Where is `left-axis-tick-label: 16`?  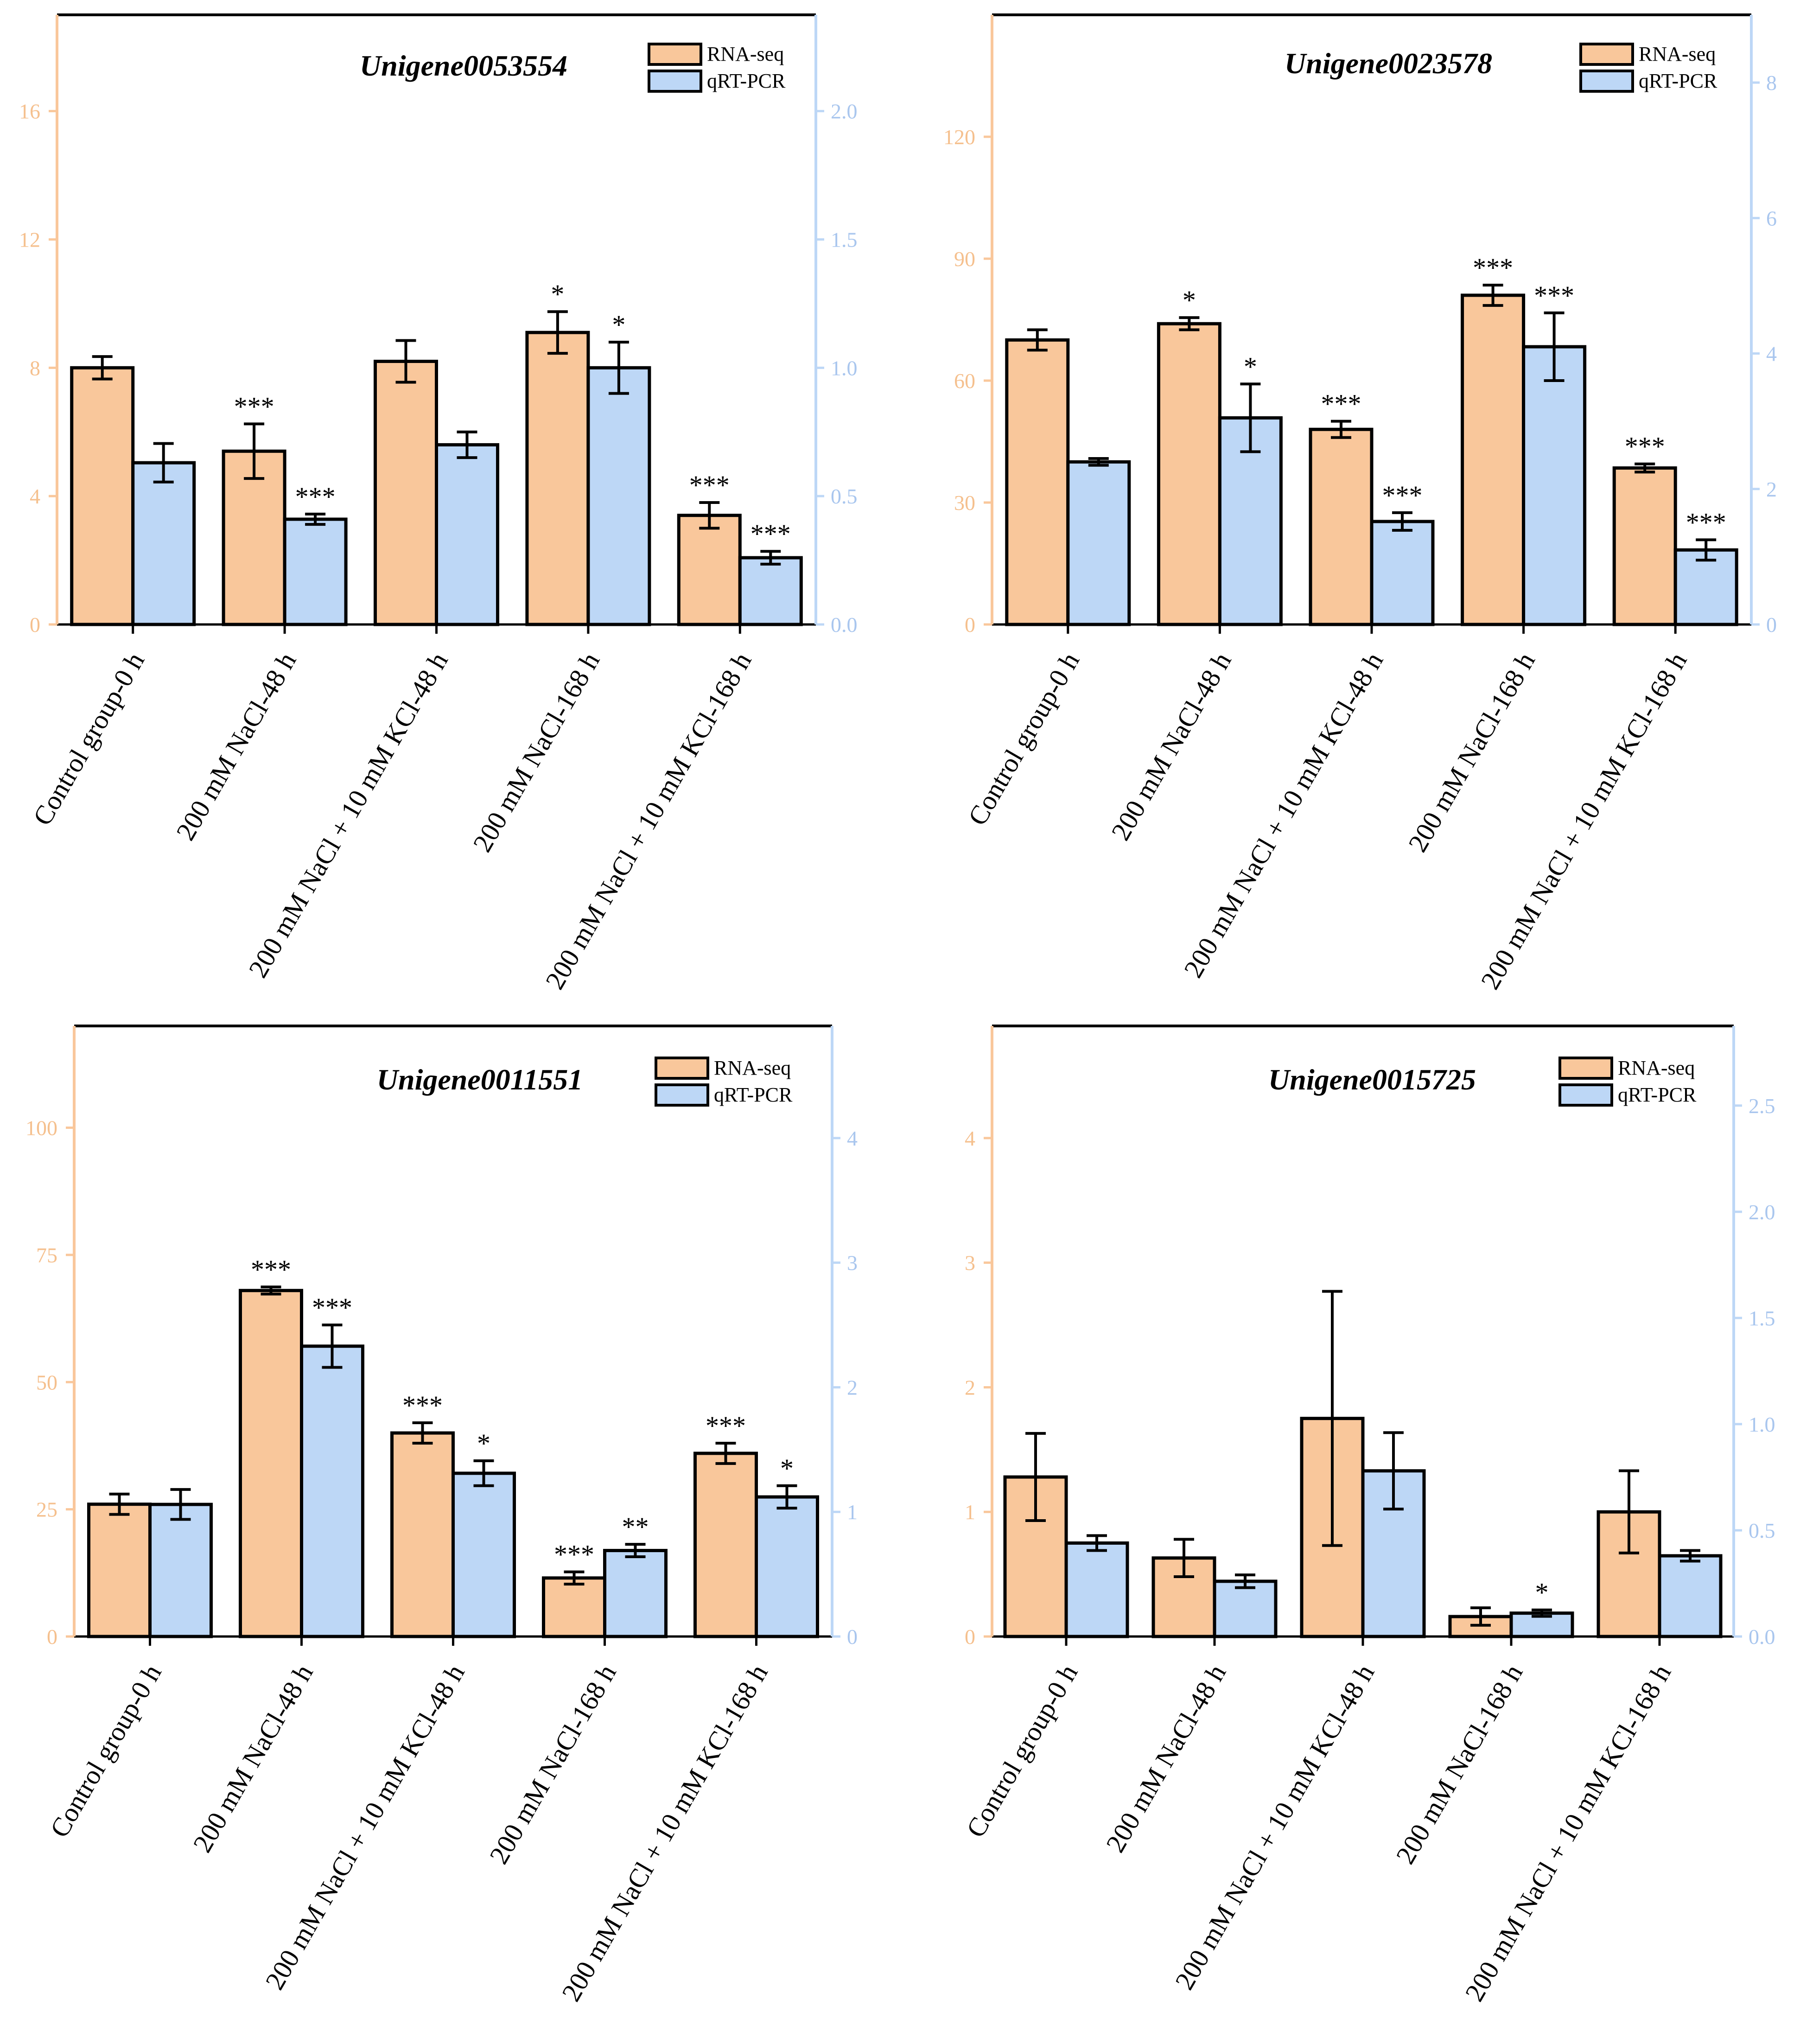 left-axis-tick-label: 16 is located at coordinates (29, 111).